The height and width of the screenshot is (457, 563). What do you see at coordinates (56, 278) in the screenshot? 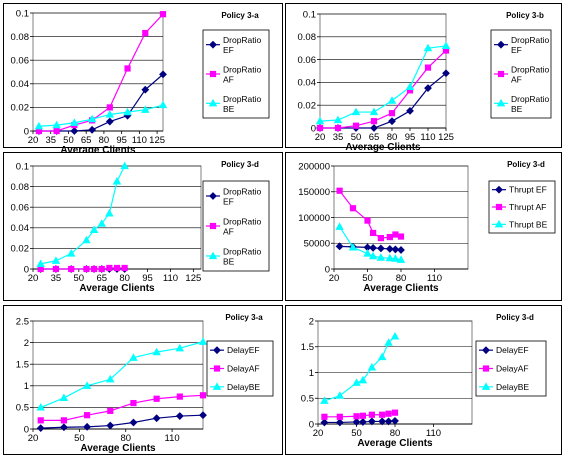
I see `x-tick-label: 35` at bounding box center [56, 278].